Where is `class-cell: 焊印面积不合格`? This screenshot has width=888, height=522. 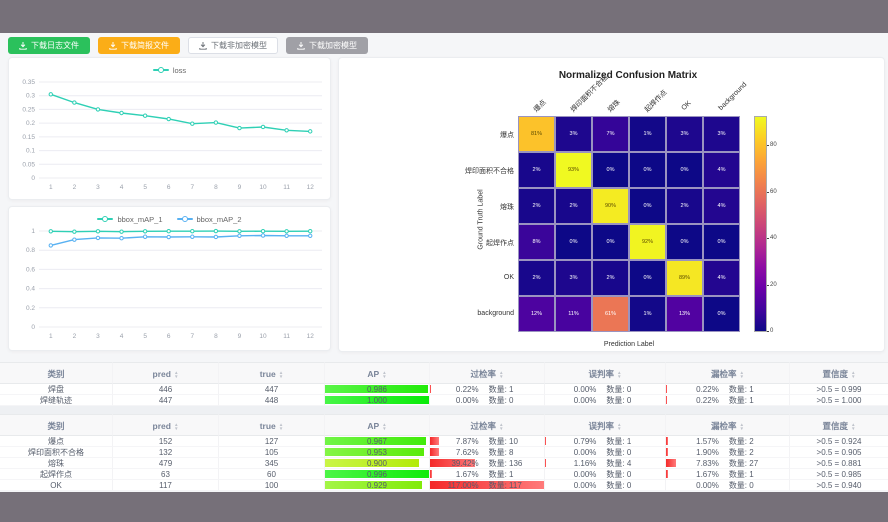 class-cell: 焊印面积不合格 is located at coordinates (56, 452).